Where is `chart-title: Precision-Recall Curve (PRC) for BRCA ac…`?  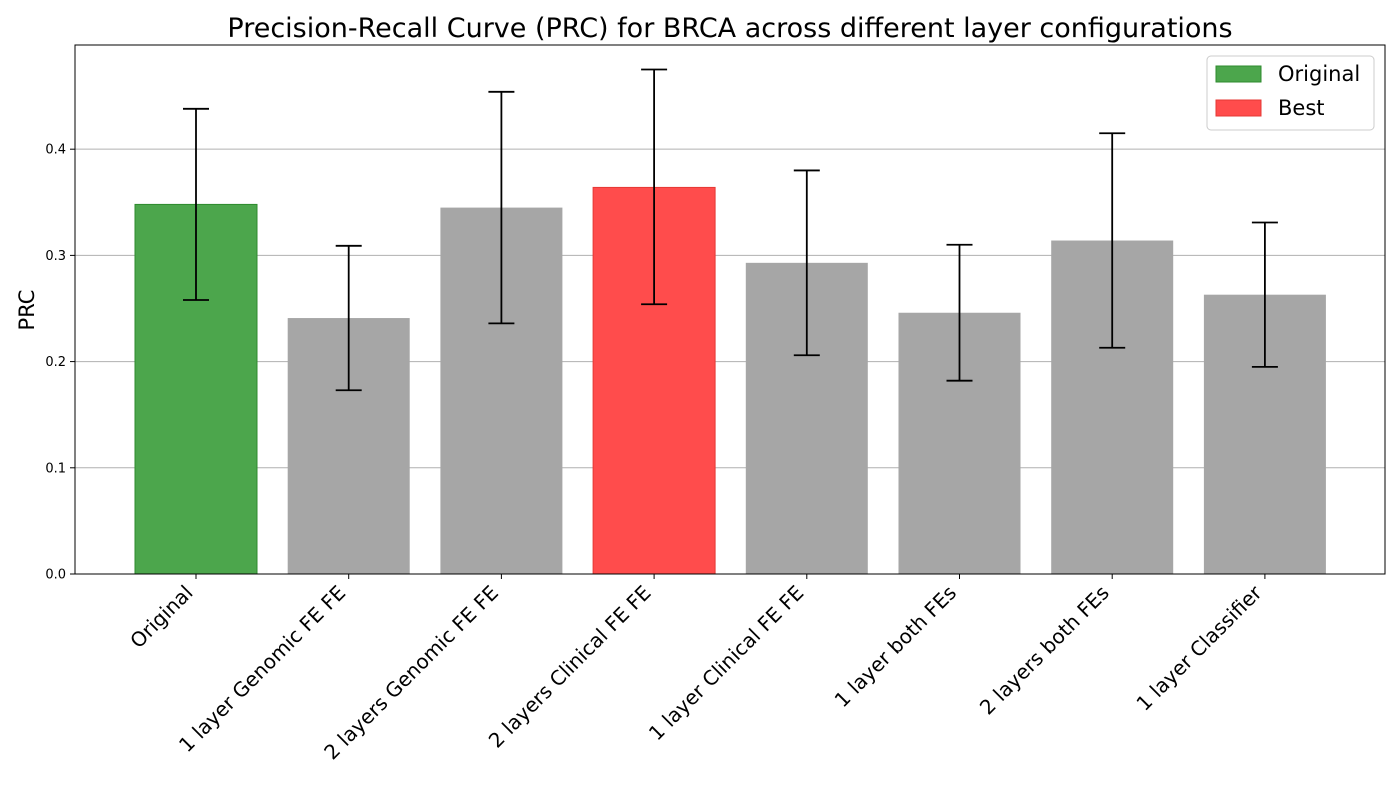 chart-title: Precision-Recall Curve (PRC) for BRCA ac… is located at coordinates (729, 28).